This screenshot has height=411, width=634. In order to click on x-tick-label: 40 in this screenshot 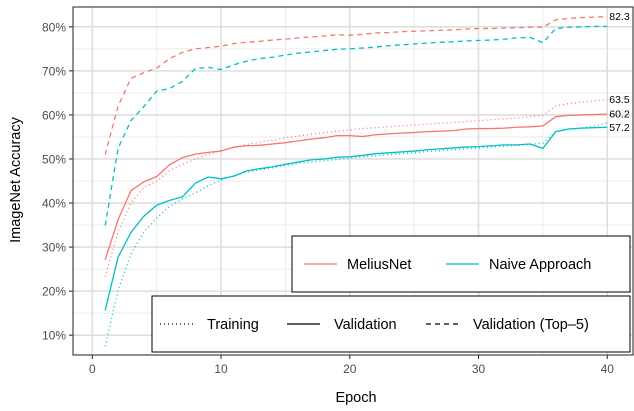, I will do `click(608, 369)`.